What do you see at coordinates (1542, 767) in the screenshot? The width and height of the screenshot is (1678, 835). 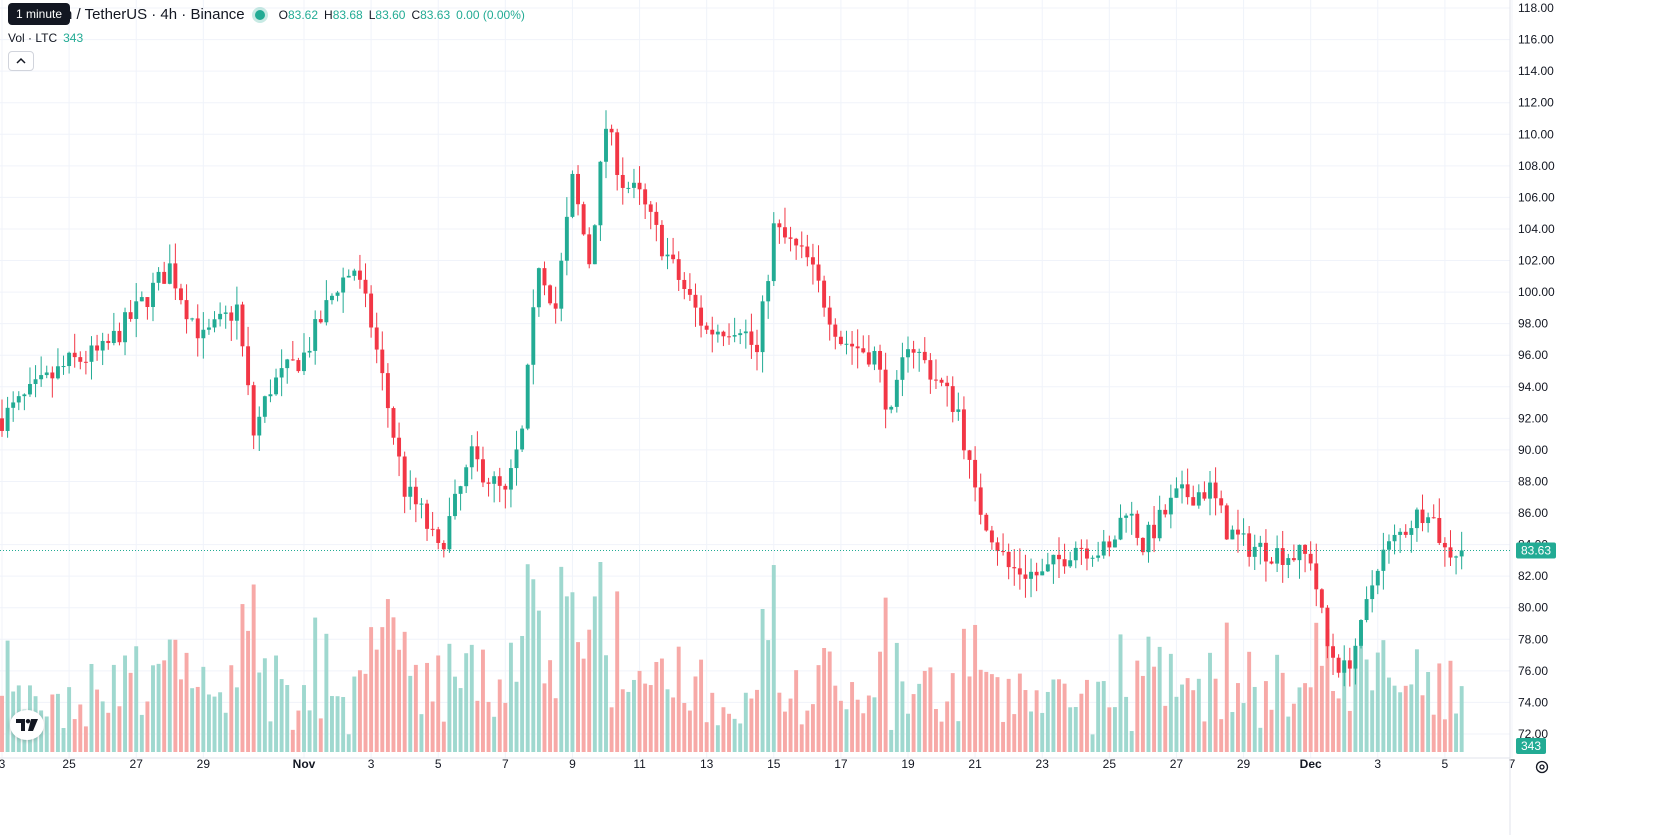 I see `gear-icon` at bounding box center [1542, 767].